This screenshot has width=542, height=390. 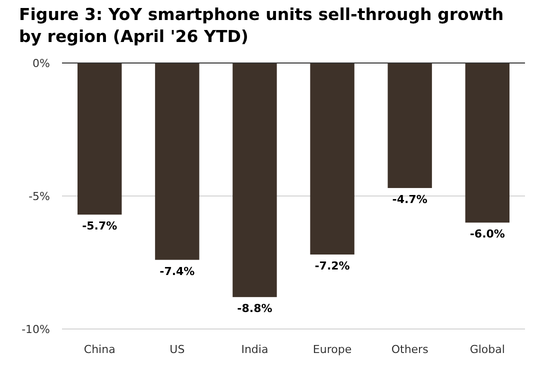 I want to click on chart-title: Figure 3: YoY smartphone units sell-through growth by region (April '26 YTD), so click(x=261, y=25).